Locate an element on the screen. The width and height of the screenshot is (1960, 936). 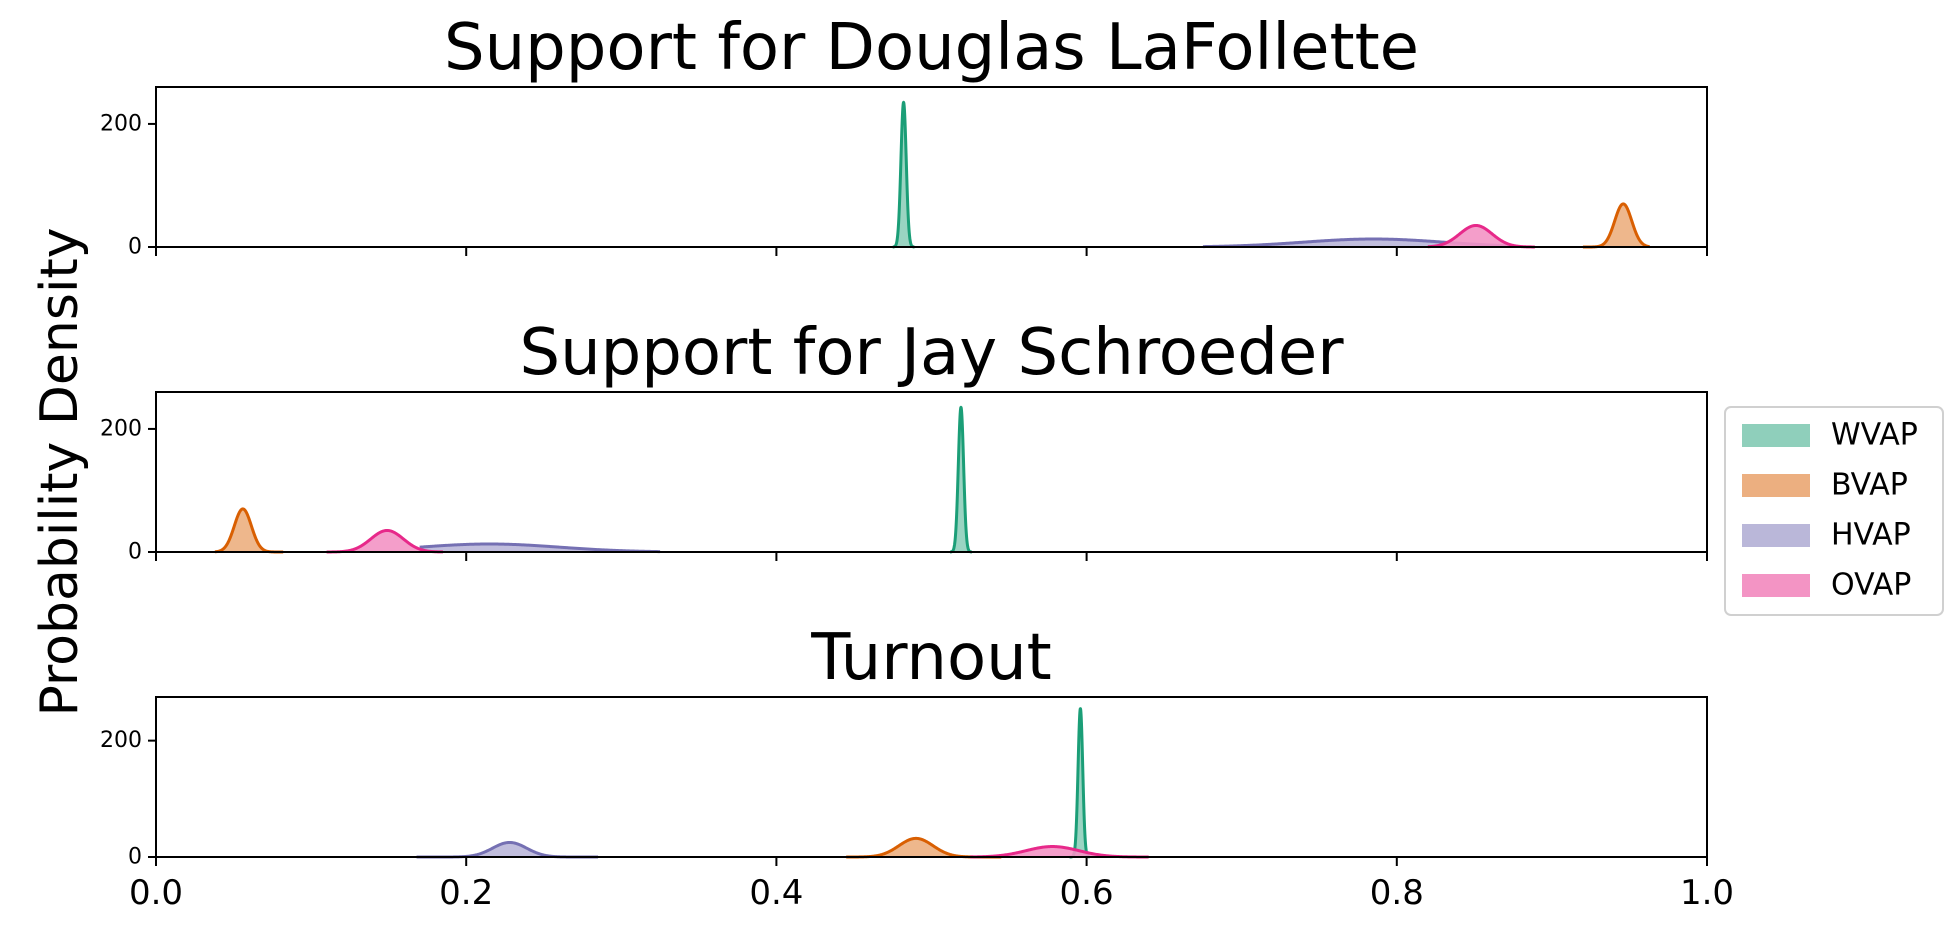
legend-swatch-bvap is located at coordinates (1776, 485).